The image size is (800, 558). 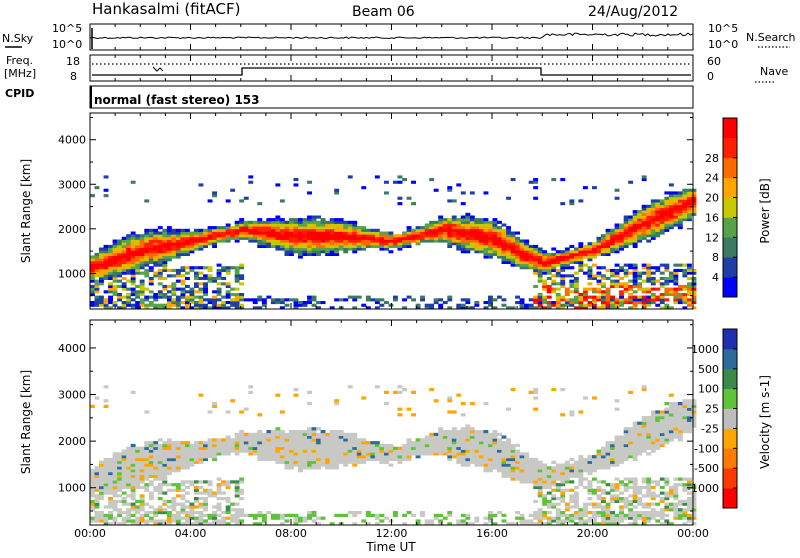 I want to click on time-tick-label: 08:00, so click(x=291, y=533).